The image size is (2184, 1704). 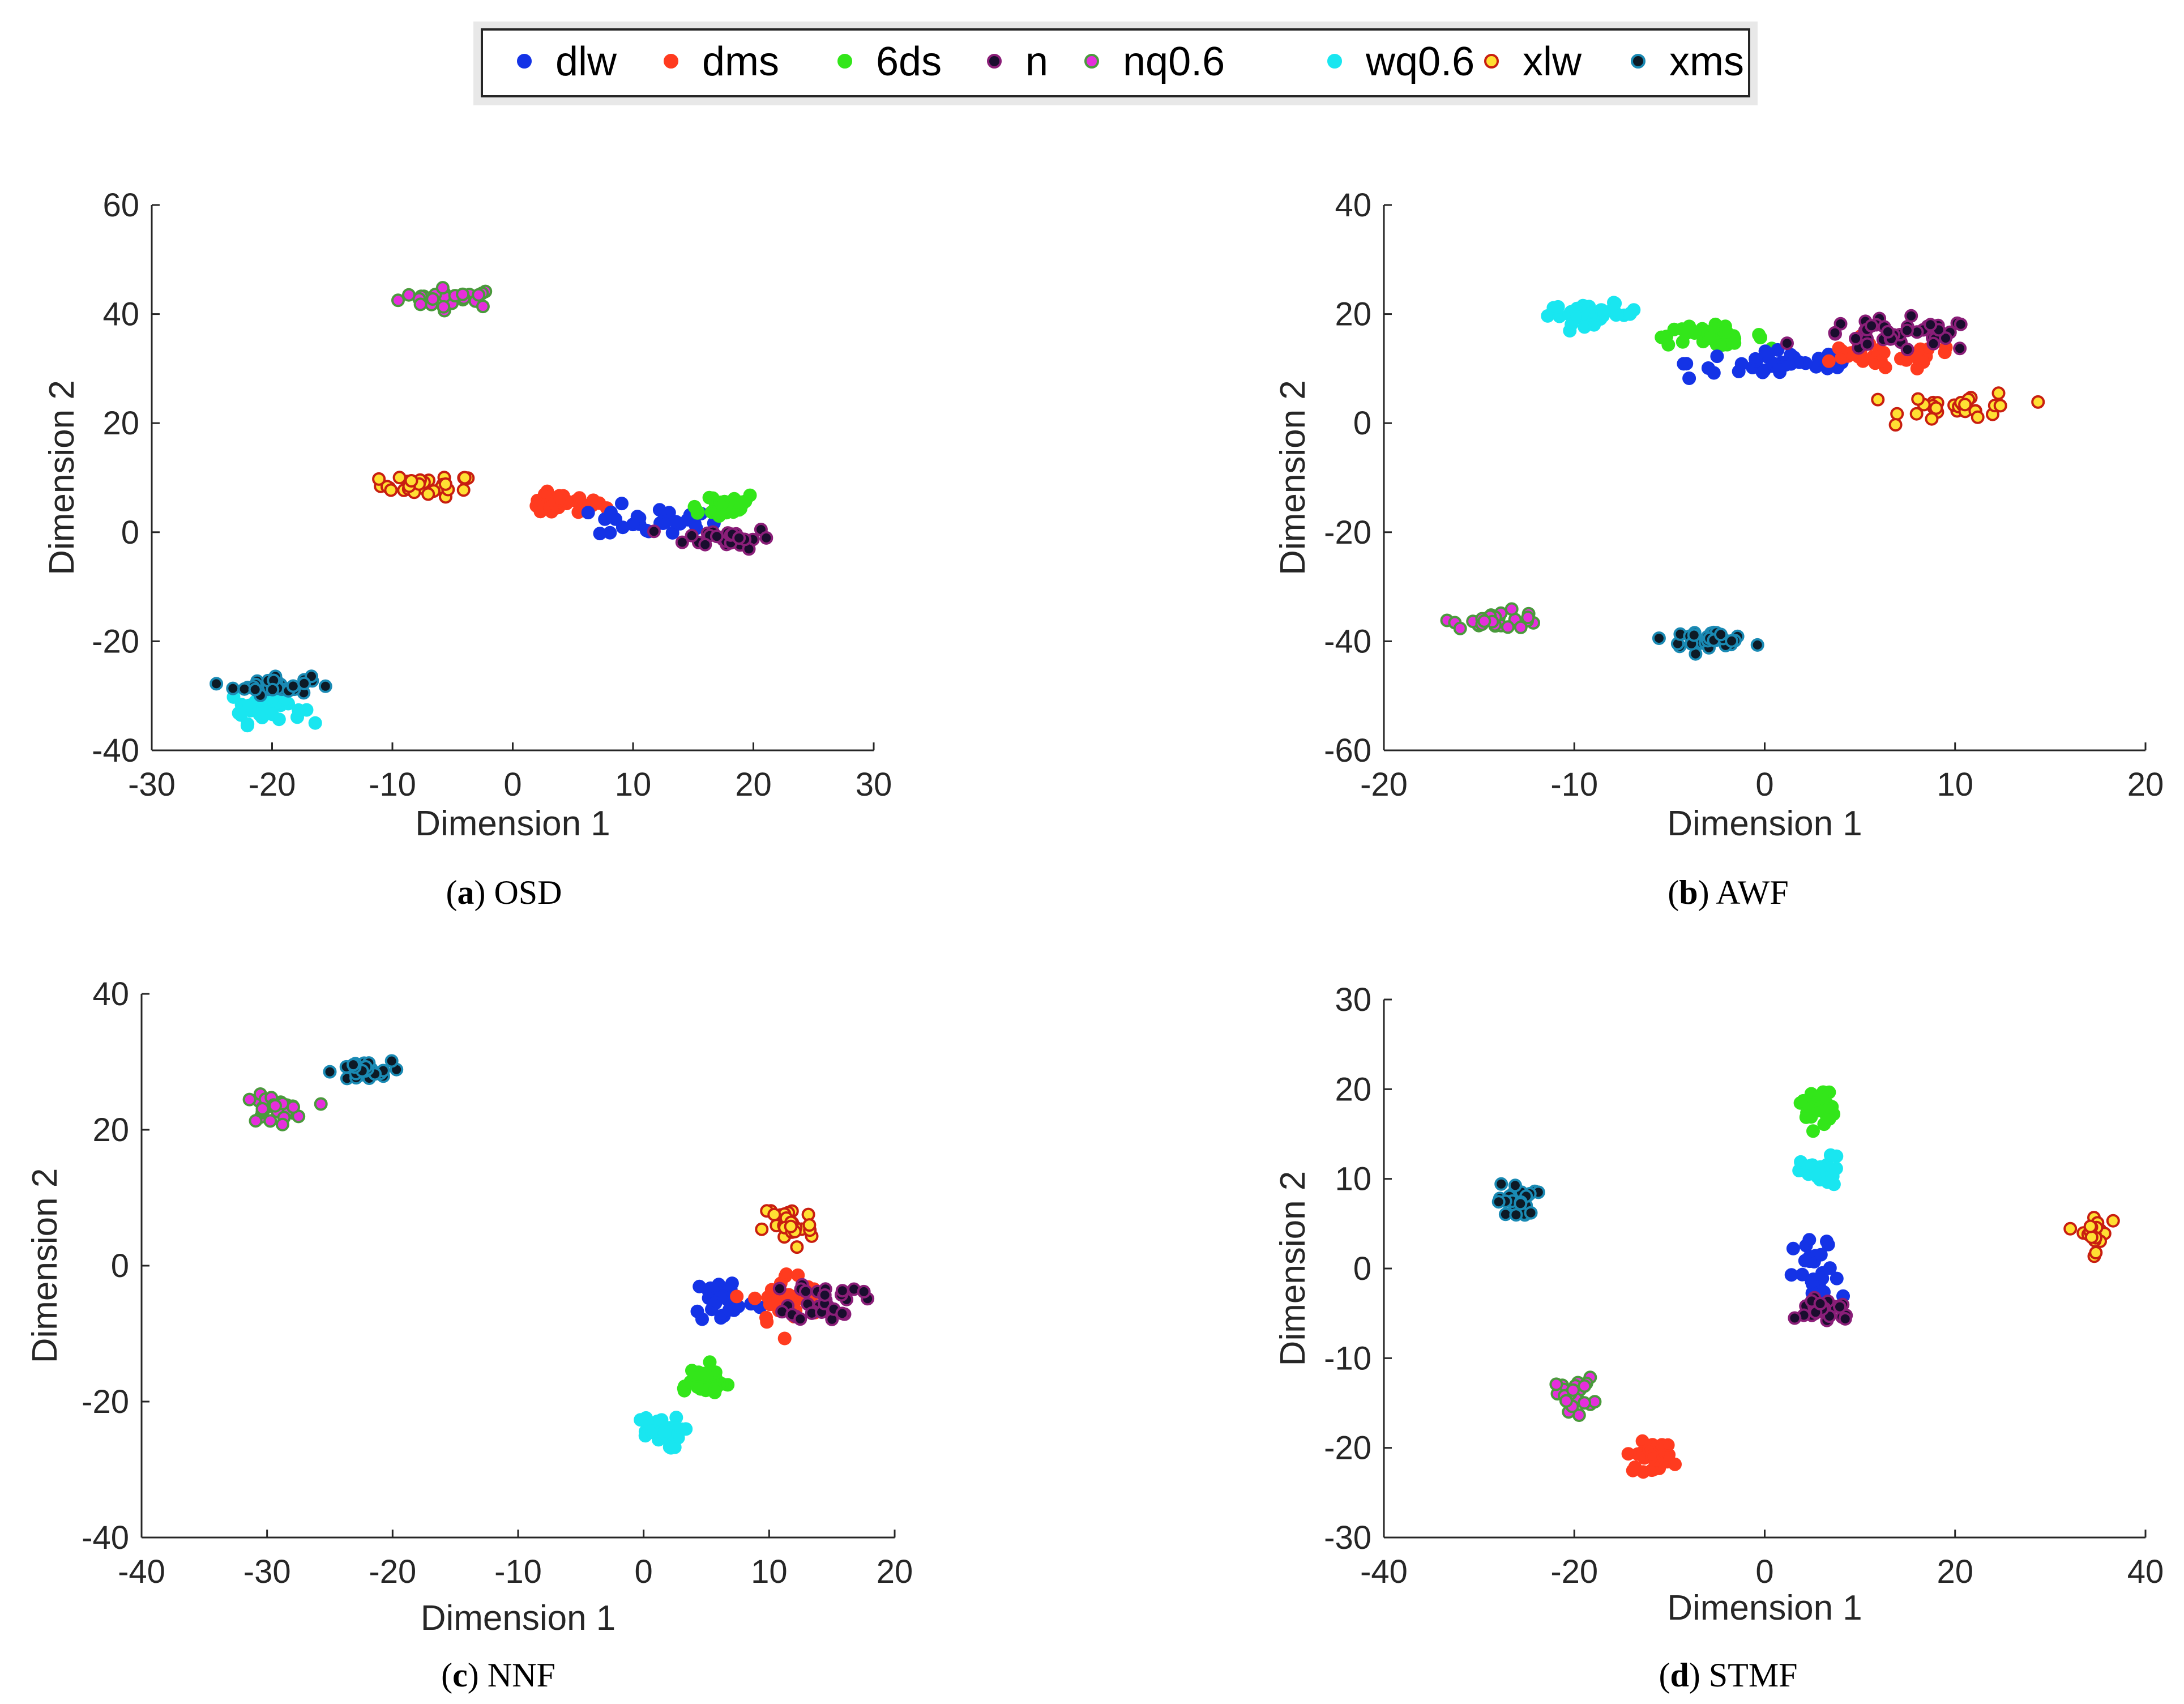 I want to click on y-tick-label: 40, so click(x=110, y=994).